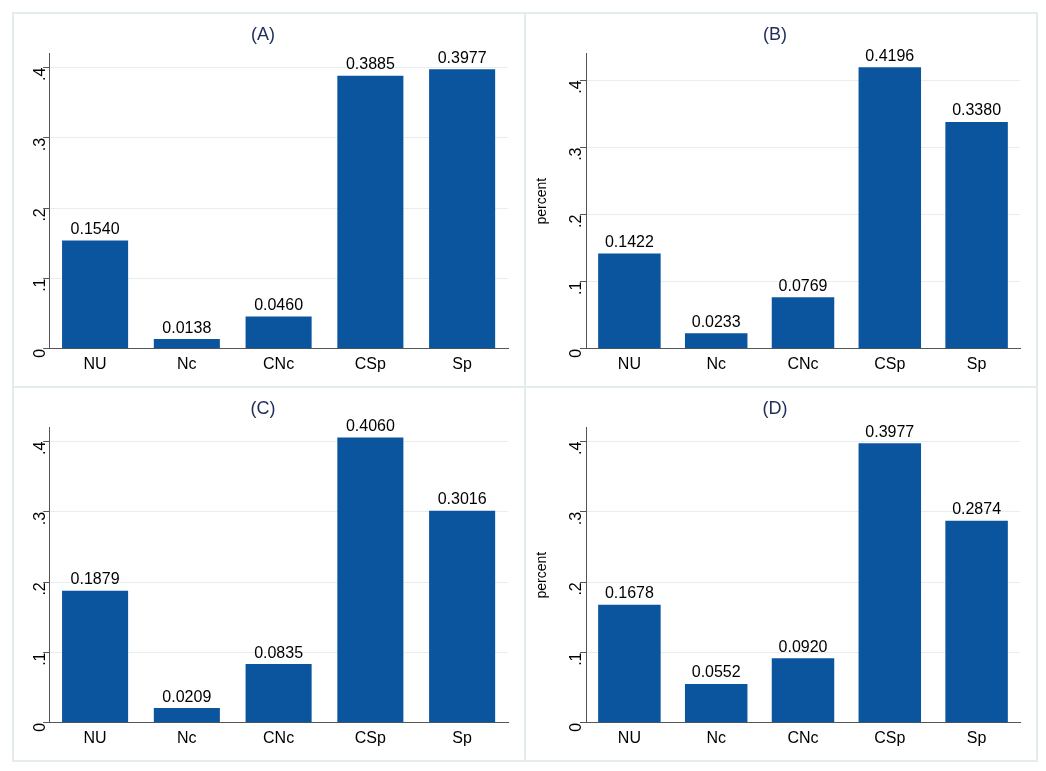 The image size is (1046, 771). Describe the element at coordinates (716, 672) in the screenshot. I see `data-label: 0.0552` at that location.